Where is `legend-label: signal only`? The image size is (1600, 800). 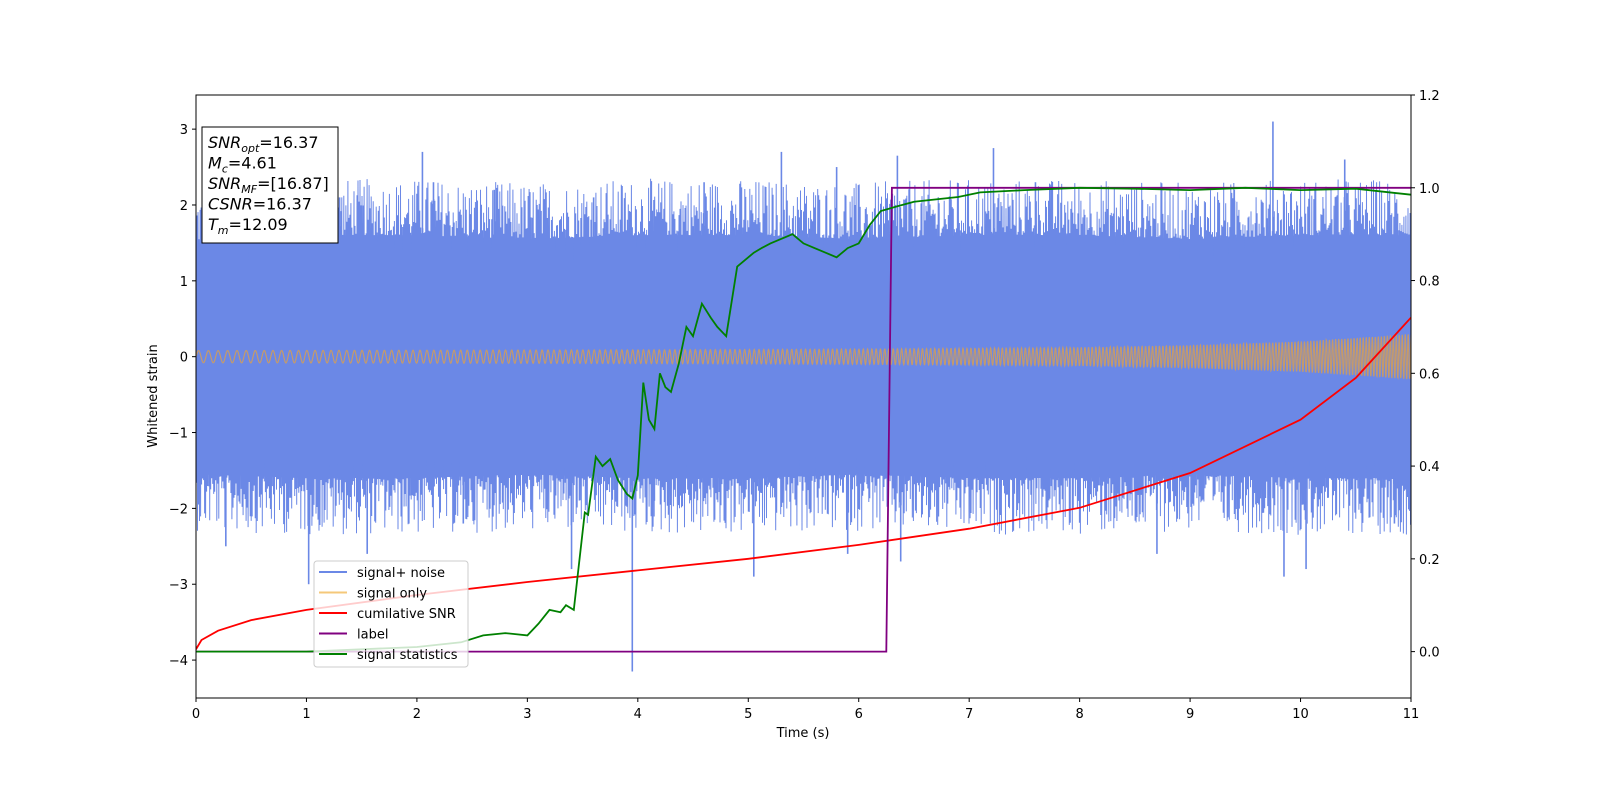 legend-label: signal only is located at coordinates (392, 594).